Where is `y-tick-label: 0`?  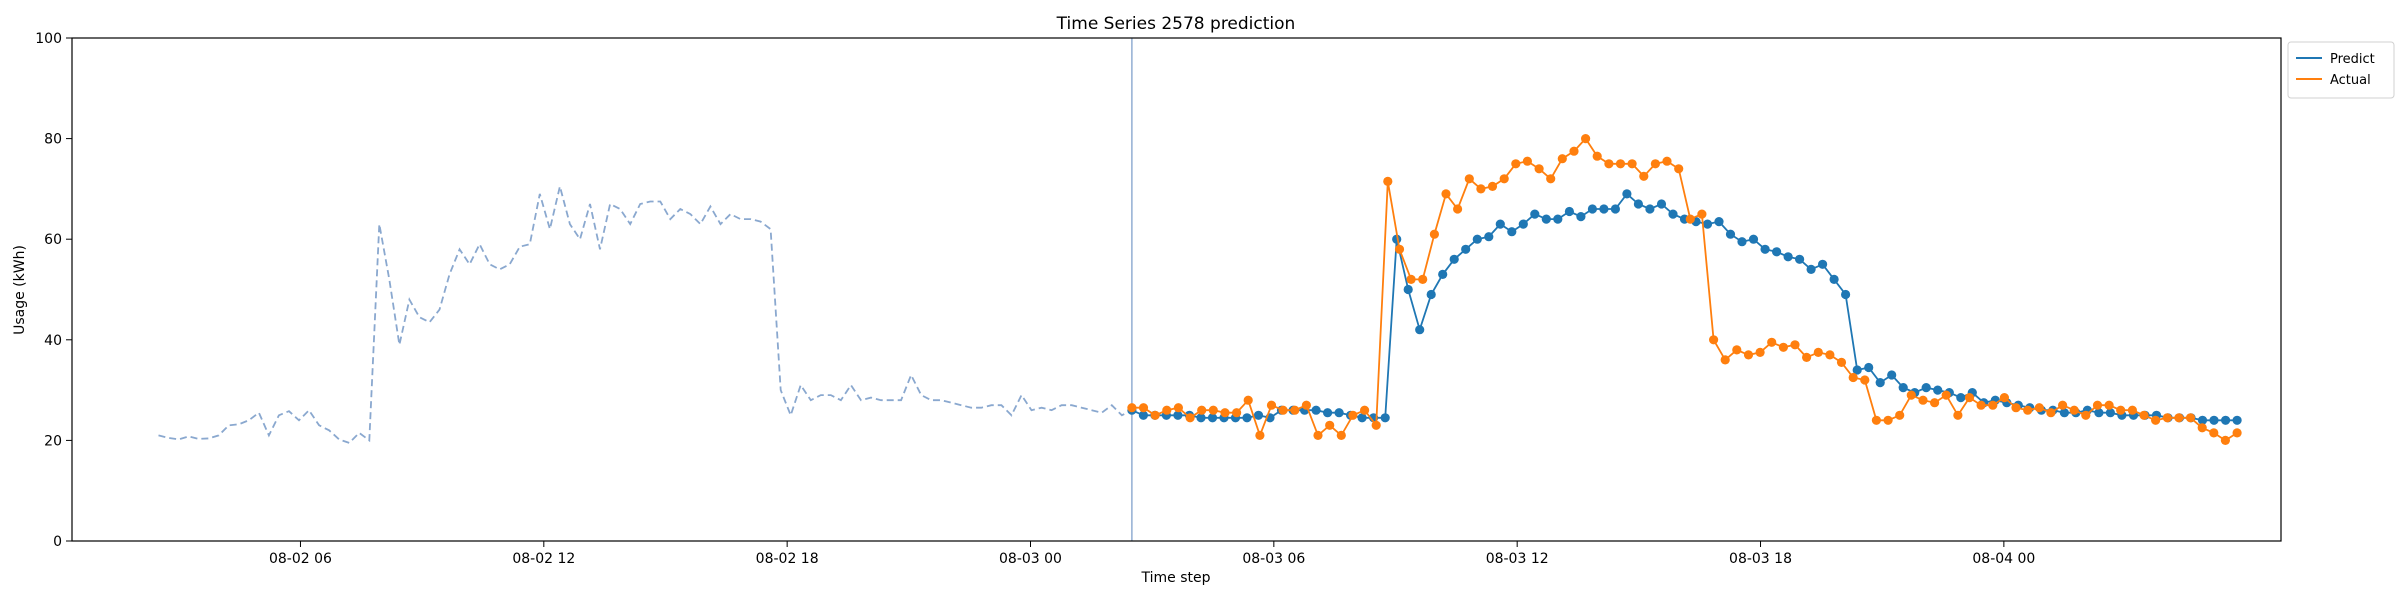 y-tick-label: 0 is located at coordinates (57, 542).